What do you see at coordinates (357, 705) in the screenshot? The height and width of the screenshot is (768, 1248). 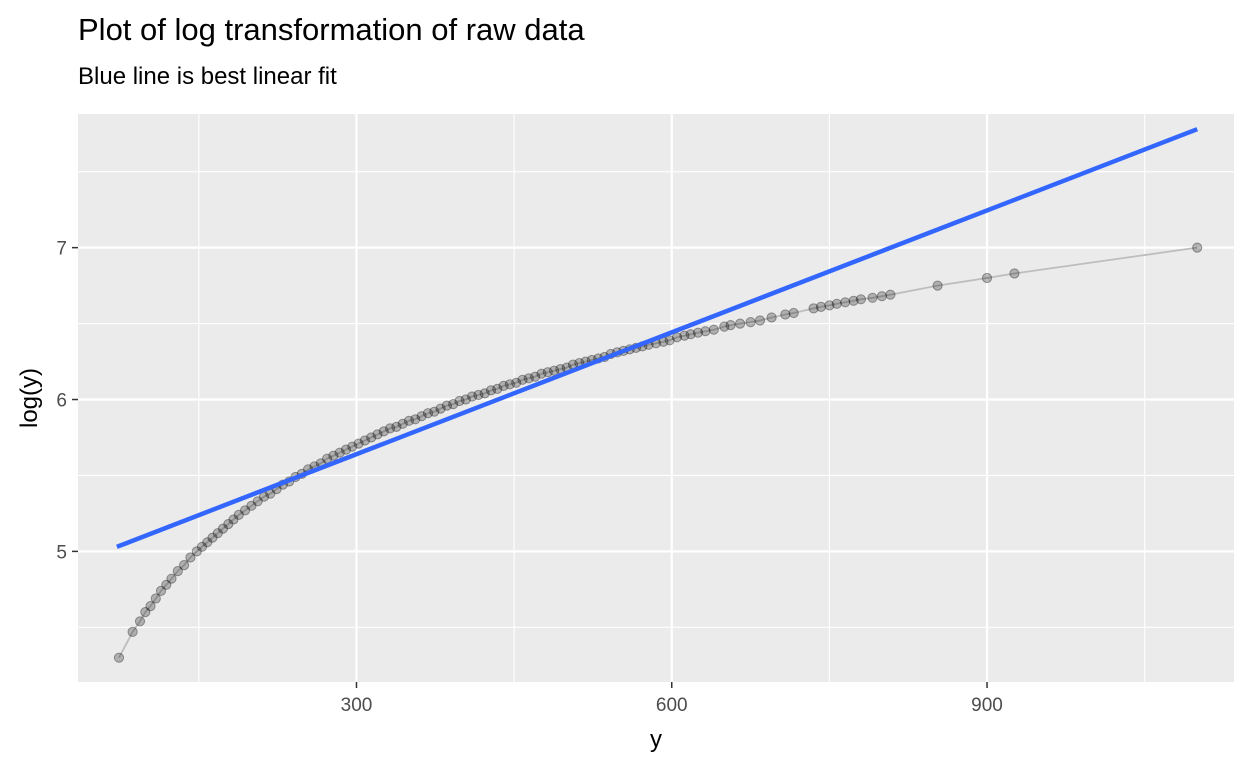 I see `x-tick-label: 300` at bounding box center [357, 705].